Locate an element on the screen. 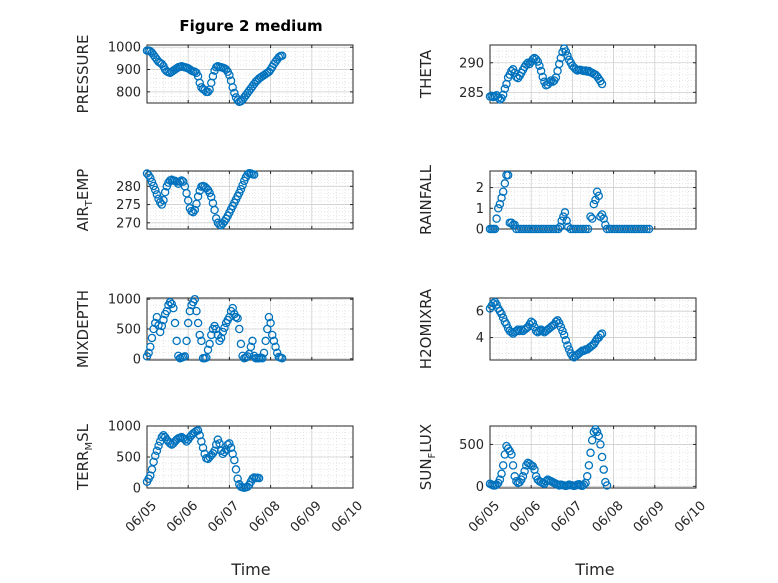  y-tick-label: 900 is located at coordinates (128, 70).